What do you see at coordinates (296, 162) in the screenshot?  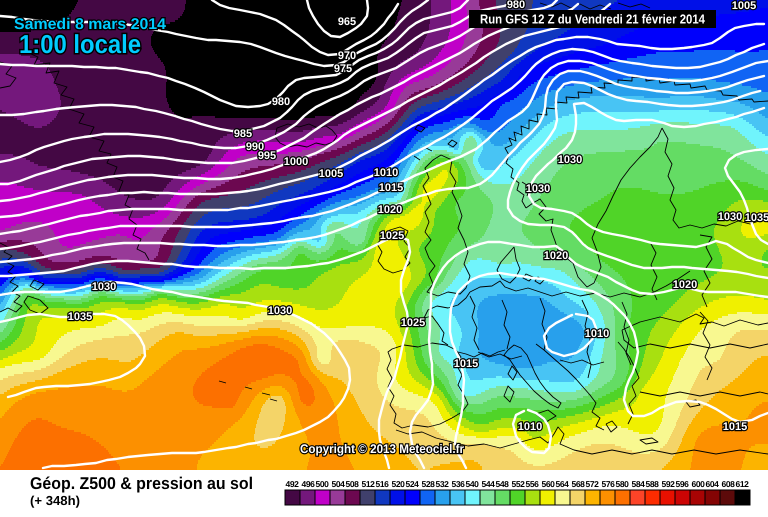 I see `svg-text: 1000` at bounding box center [296, 162].